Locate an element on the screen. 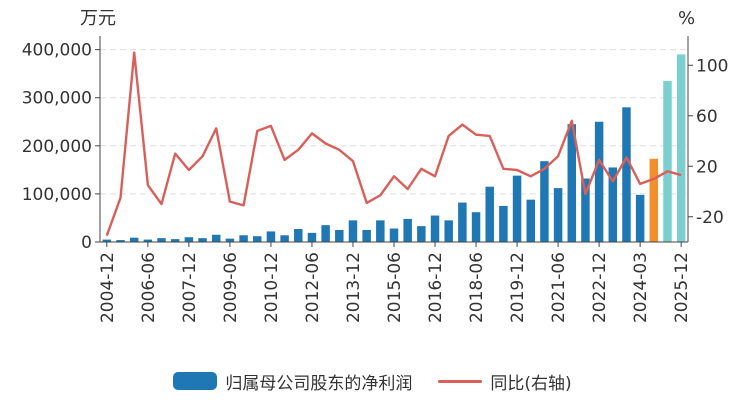 Image resolution: width=745 pixels, height=400 pixels. x-tick-label: 2018-06 is located at coordinates (477, 287).